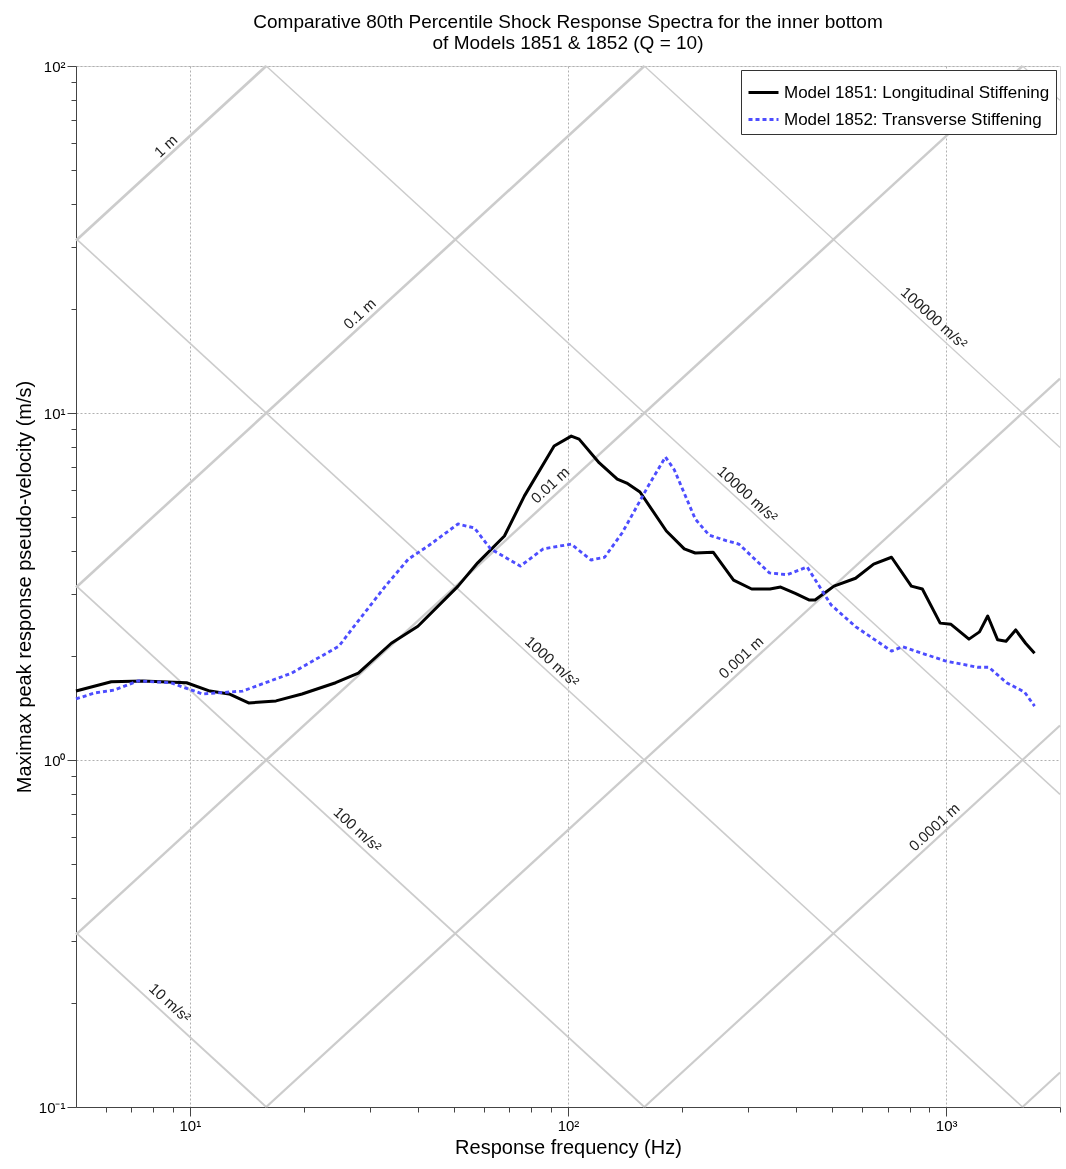 This screenshot has width=1066, height=1169. What do you see at coordinates (357, 829) in the screenshot?
I see `annotation: 100 m/s²` at bounding box center [357, 829].